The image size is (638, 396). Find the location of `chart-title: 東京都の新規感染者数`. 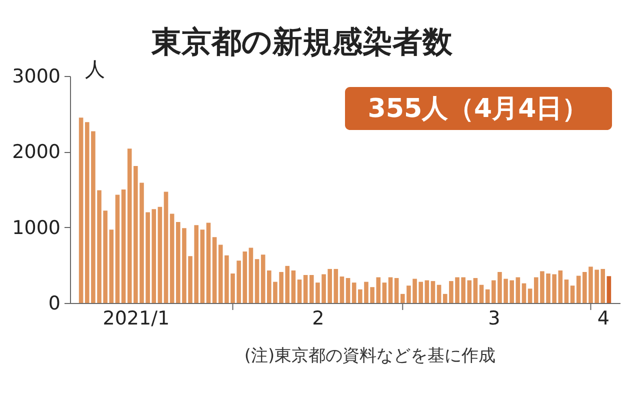

chart-title: 東京都の新規感染者数 is located at coordinates (302, 42).